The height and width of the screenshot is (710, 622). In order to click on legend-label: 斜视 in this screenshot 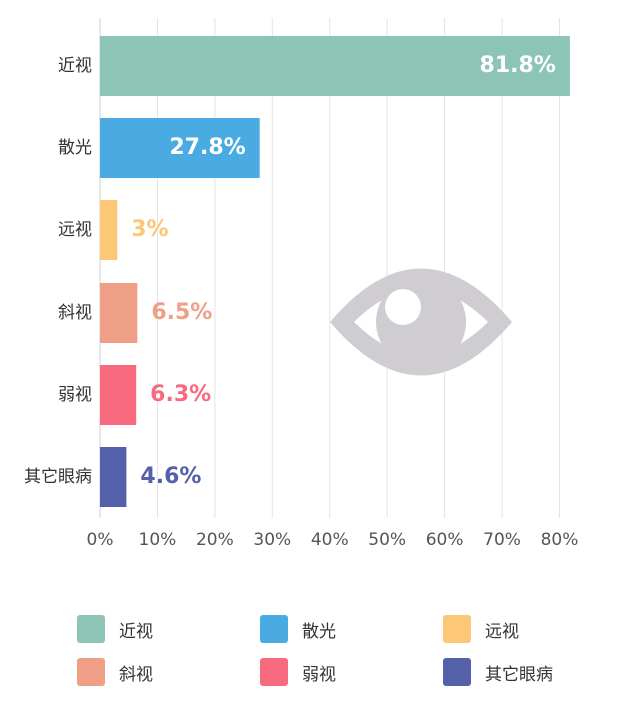, I will do `click(136, 674)`.